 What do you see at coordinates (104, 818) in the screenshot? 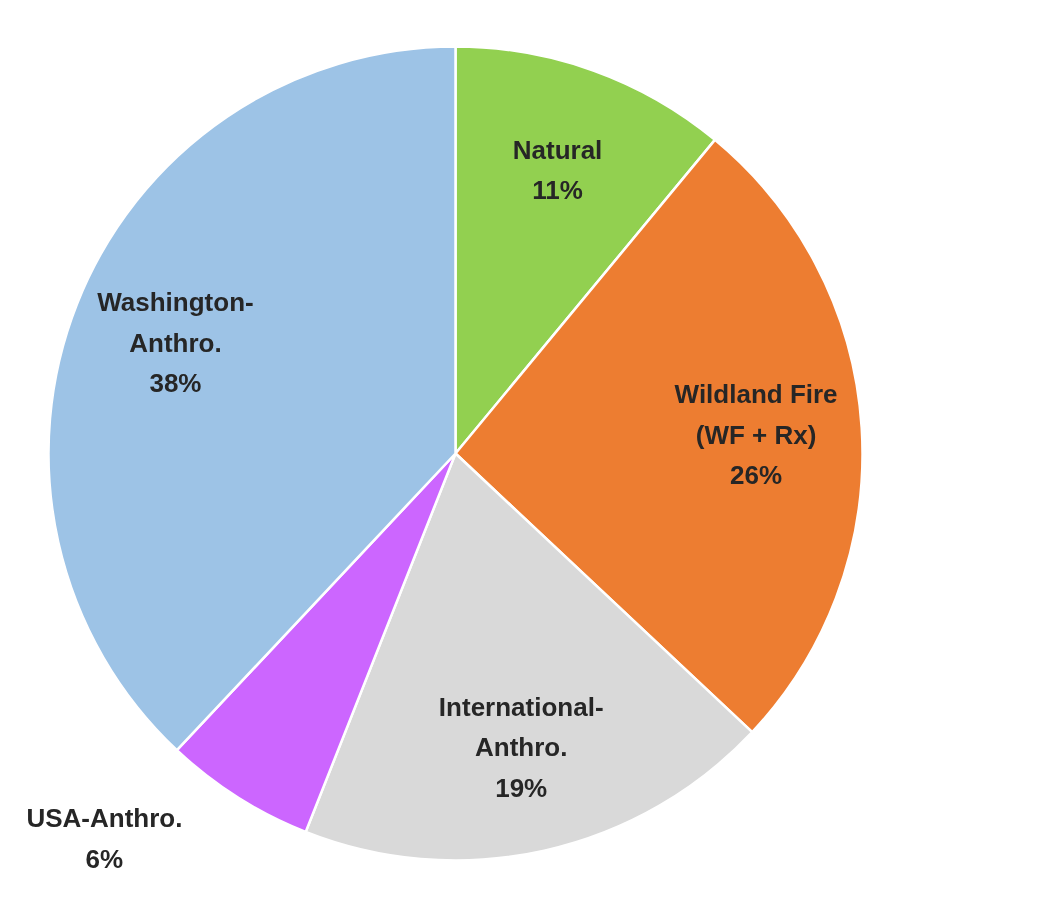
I see `slice-label: USA-Anthro.` at bounding box center [104, 818].